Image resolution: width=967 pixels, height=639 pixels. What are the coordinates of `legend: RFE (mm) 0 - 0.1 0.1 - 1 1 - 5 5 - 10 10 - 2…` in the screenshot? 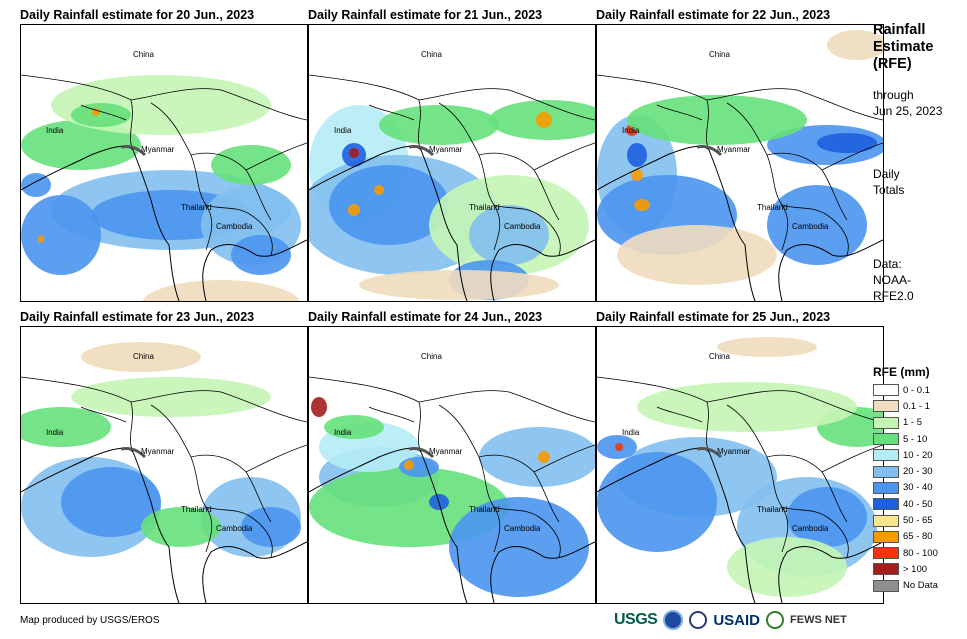 It's located at (905, 479).